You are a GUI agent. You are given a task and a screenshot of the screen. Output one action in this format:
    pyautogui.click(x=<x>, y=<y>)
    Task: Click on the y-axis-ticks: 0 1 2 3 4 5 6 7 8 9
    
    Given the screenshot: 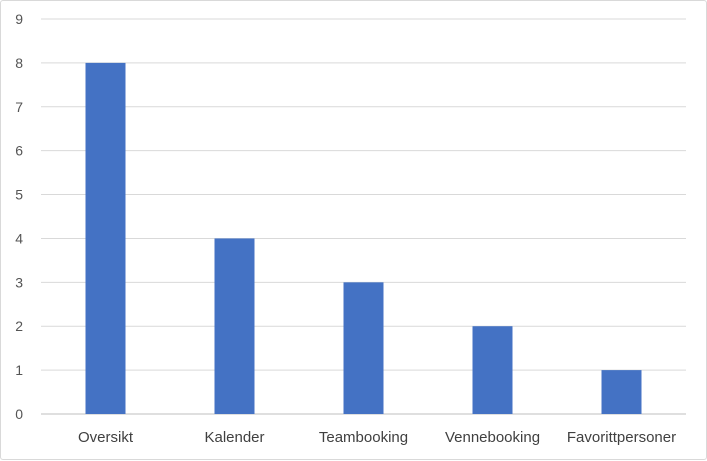 What is the action you would take?
    pyautogui.click(x=19, y=216)
    